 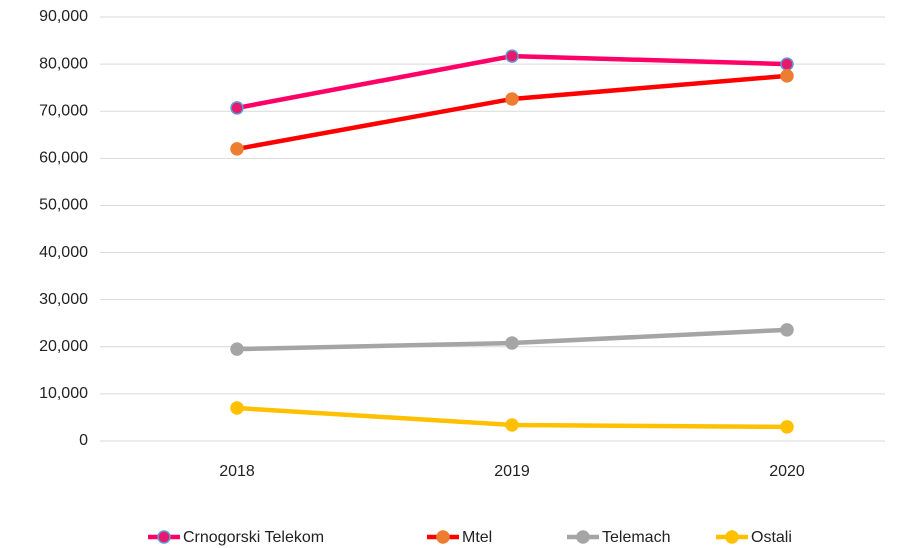 What do you see at coordinates (636, 537) in the screenshot?
I see `legend-label: Telemach` at bounding box center [636, 537].